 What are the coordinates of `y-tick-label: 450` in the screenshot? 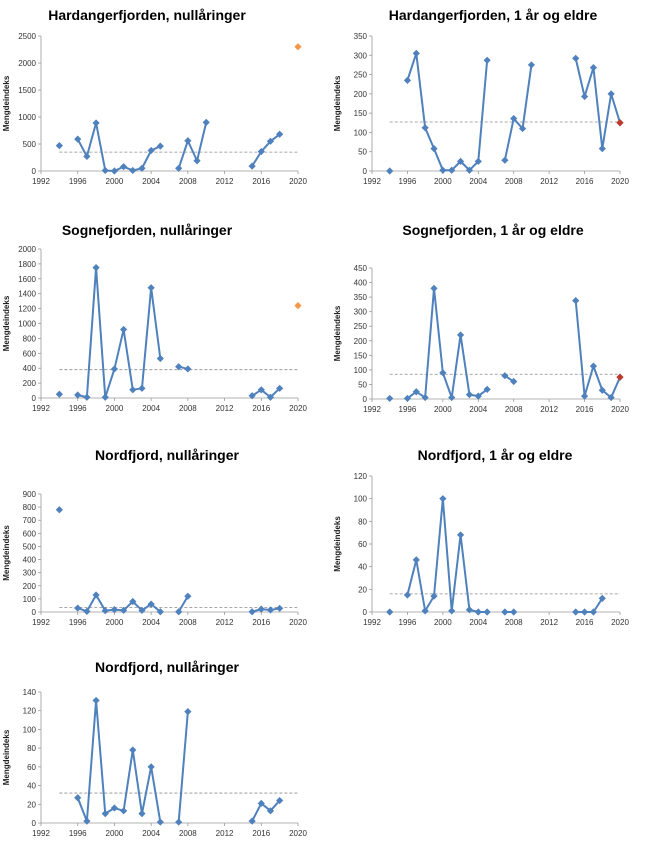 It's located at (361, 268).